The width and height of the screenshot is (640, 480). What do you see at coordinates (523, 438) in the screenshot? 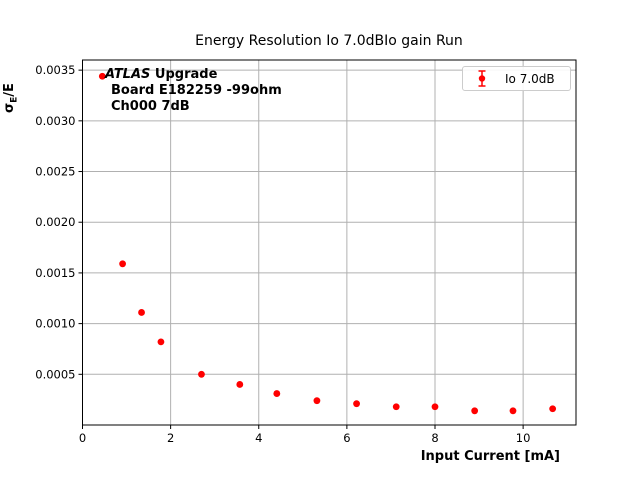
I see `x-tick-label: 10` at bounding box center [523, 438].